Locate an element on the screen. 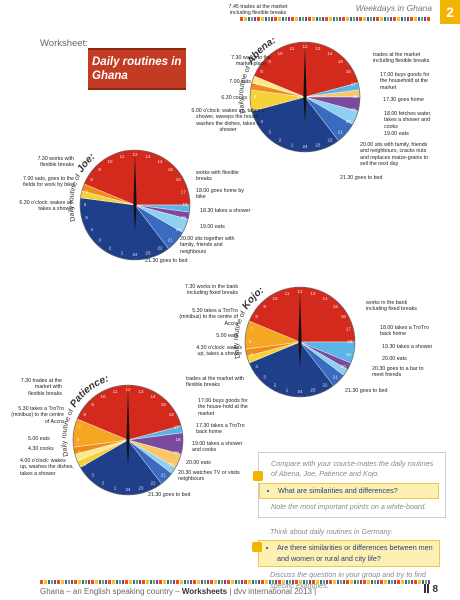 The height and width of the screenshot is (600, 460). activity-label: works with flexible breaks is located at coordinates (217, 176).